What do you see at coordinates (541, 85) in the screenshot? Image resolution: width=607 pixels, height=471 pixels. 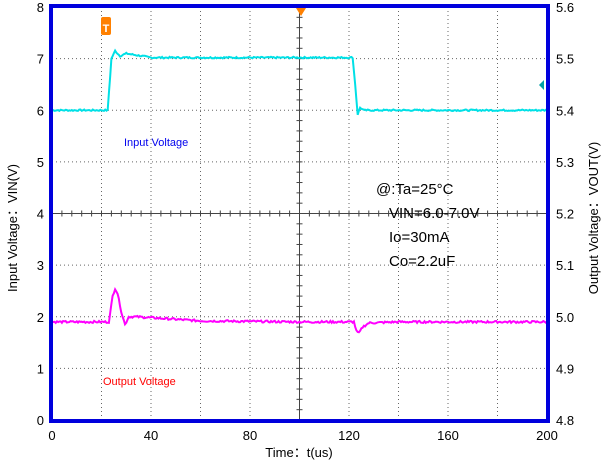 I see `right-level-marker-icon` at bounding box center [541, 85].